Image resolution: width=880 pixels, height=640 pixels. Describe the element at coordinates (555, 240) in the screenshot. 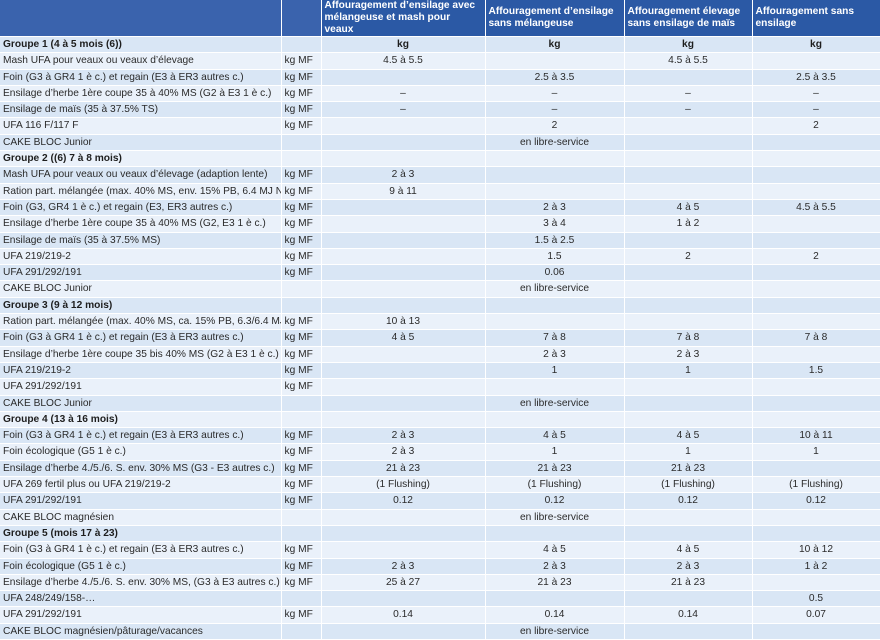

I see `silage-no-mixer-cell: 1.5 à 2.5` at that location.